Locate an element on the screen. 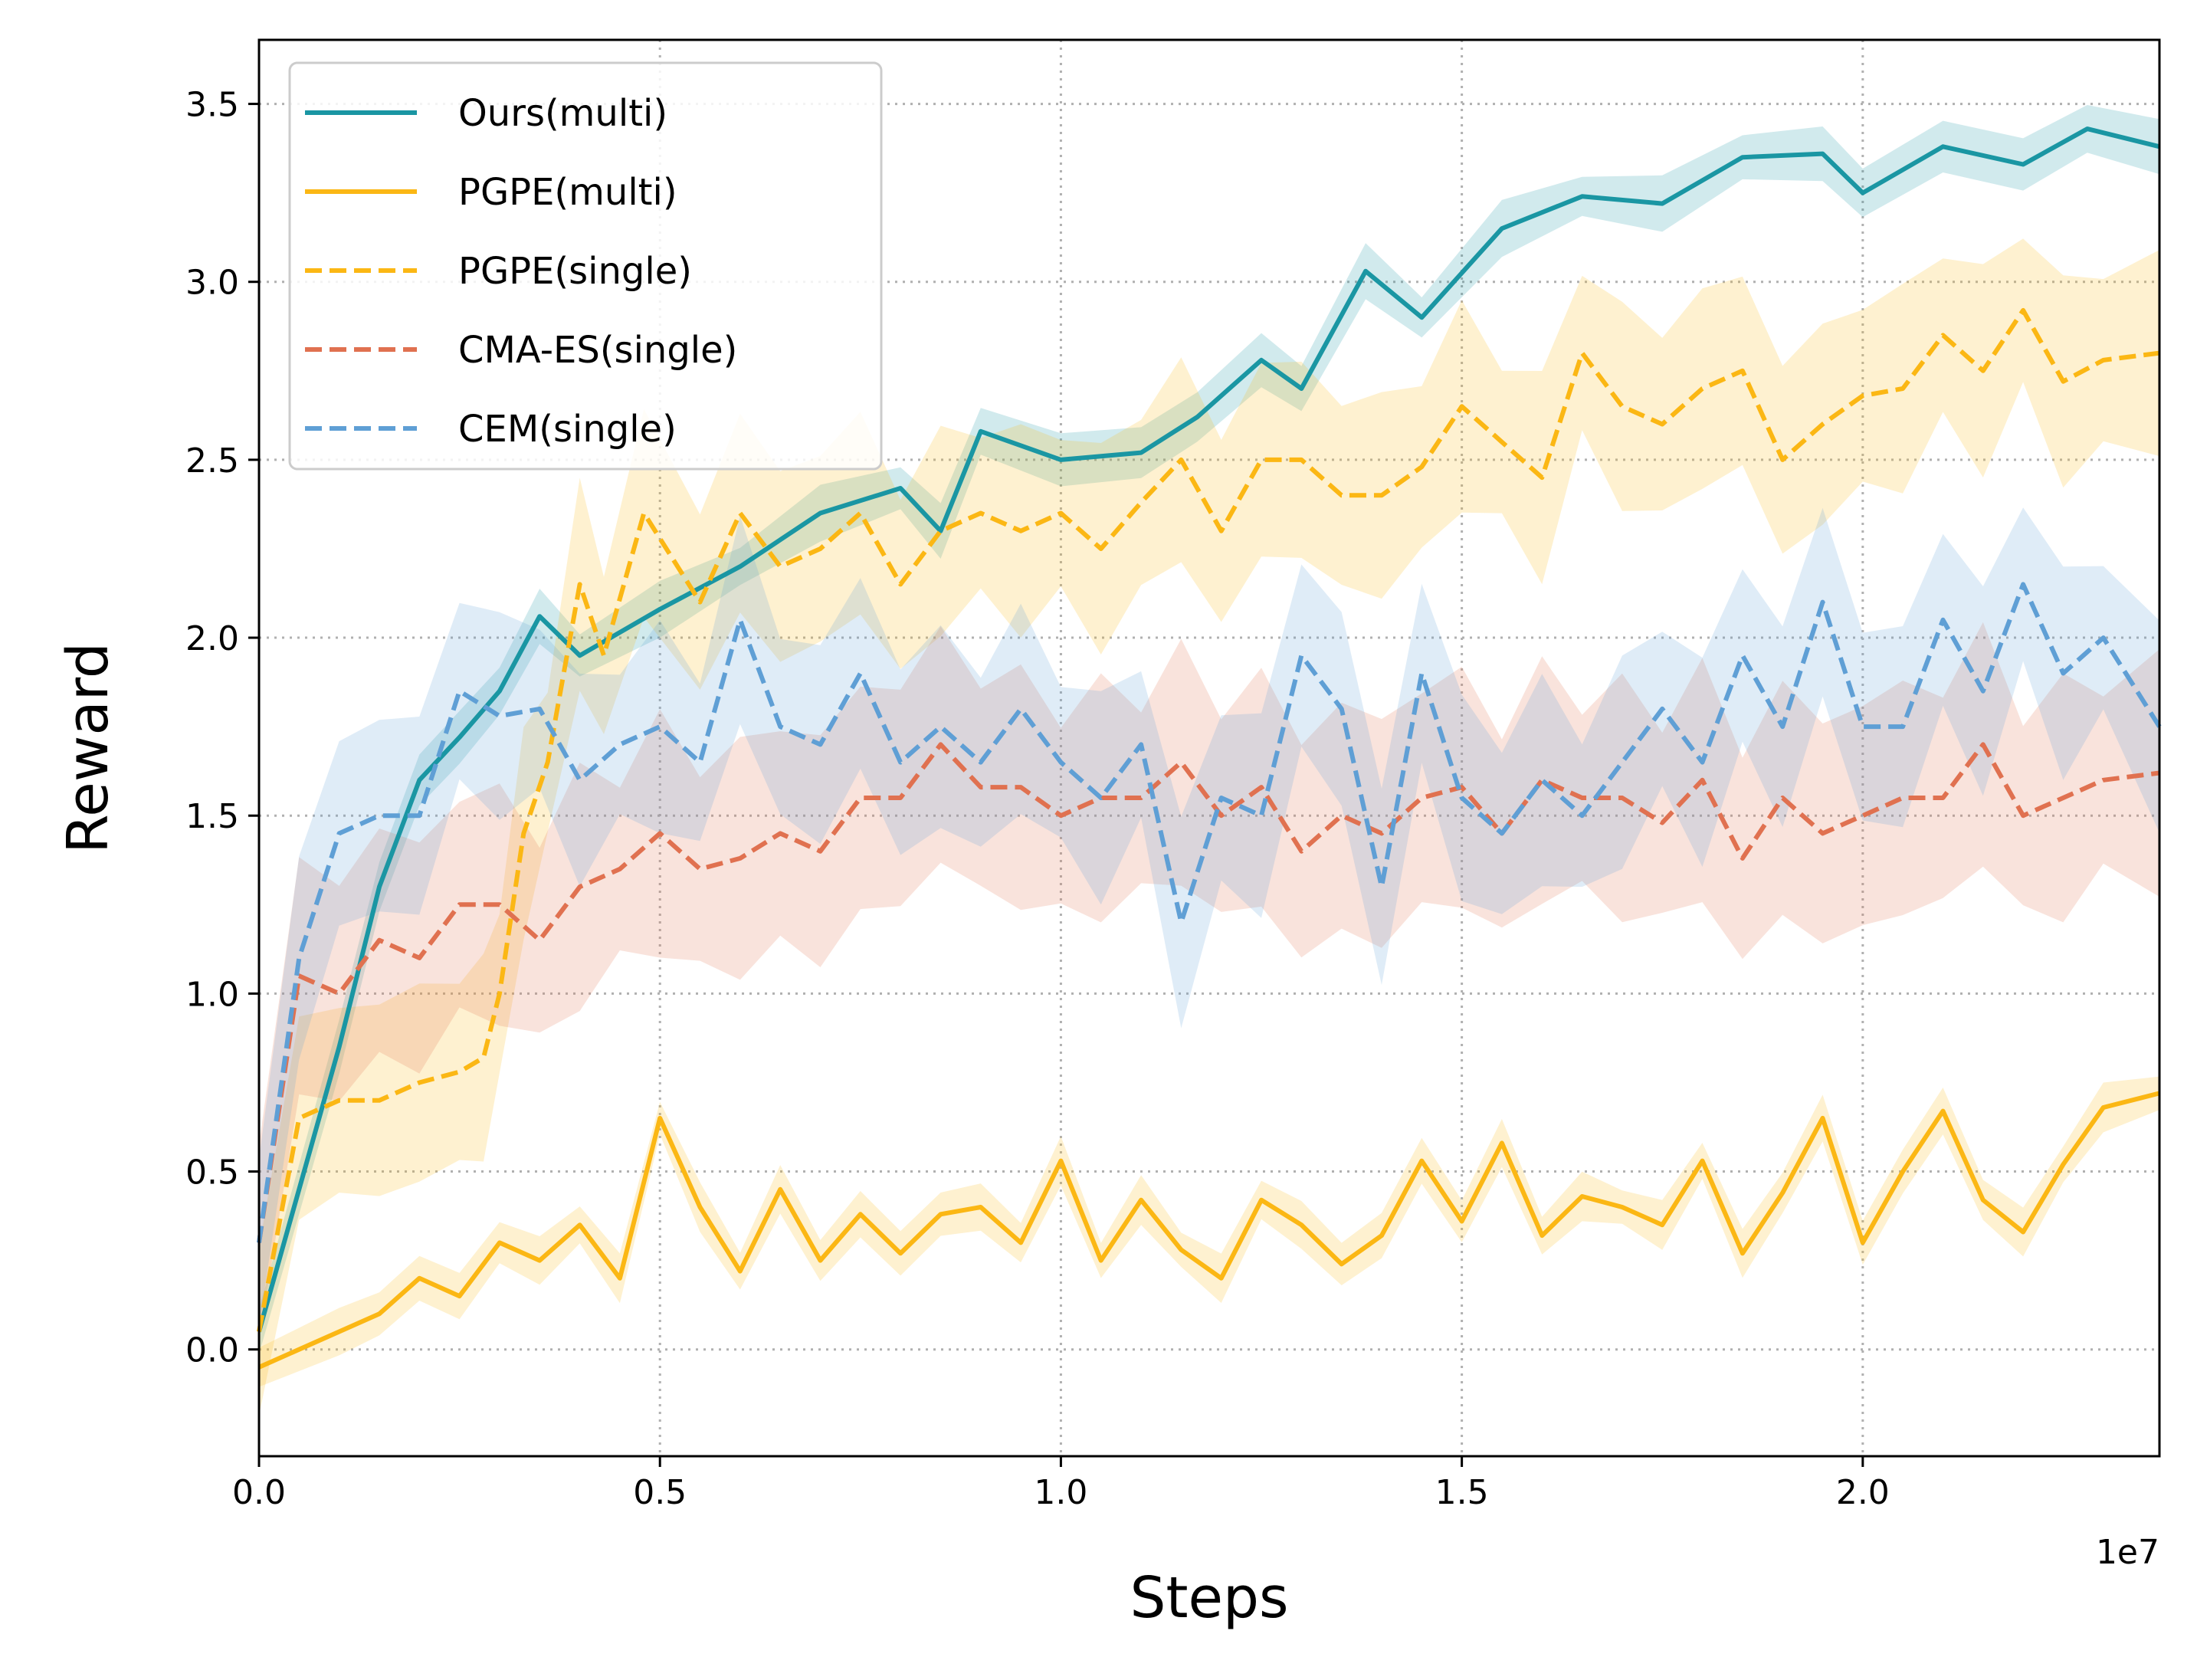 The image size is (2197, 1680). legend-label-cma-es-single: CMA-ES(single) is located at coordinates (597, 350).